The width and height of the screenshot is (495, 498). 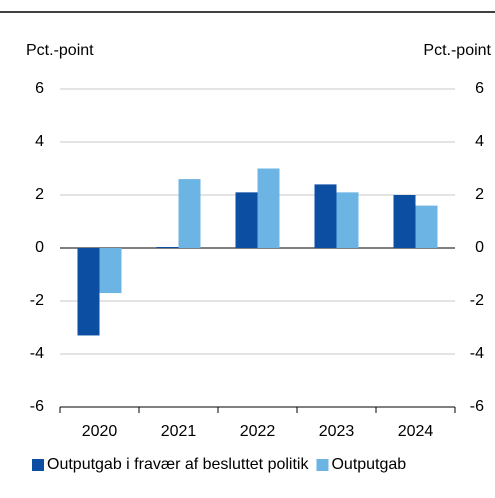 I want to click on y-tick-label: 2, so click(x=39, y=194).